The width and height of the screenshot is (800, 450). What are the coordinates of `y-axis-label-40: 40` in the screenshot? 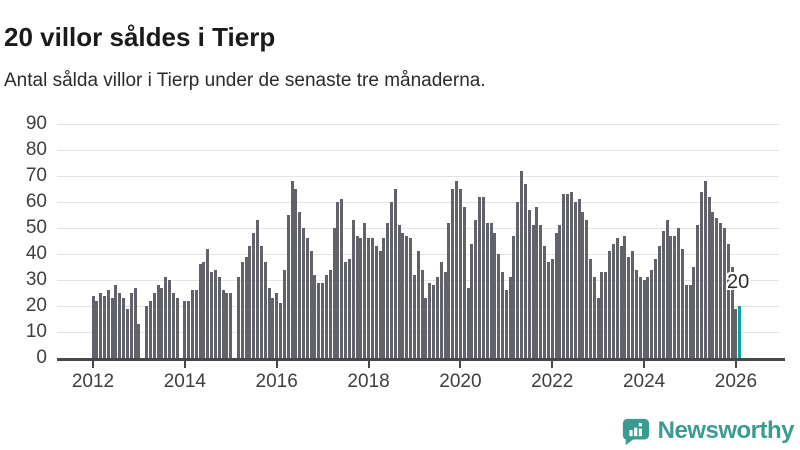 It's located at (36, 253).